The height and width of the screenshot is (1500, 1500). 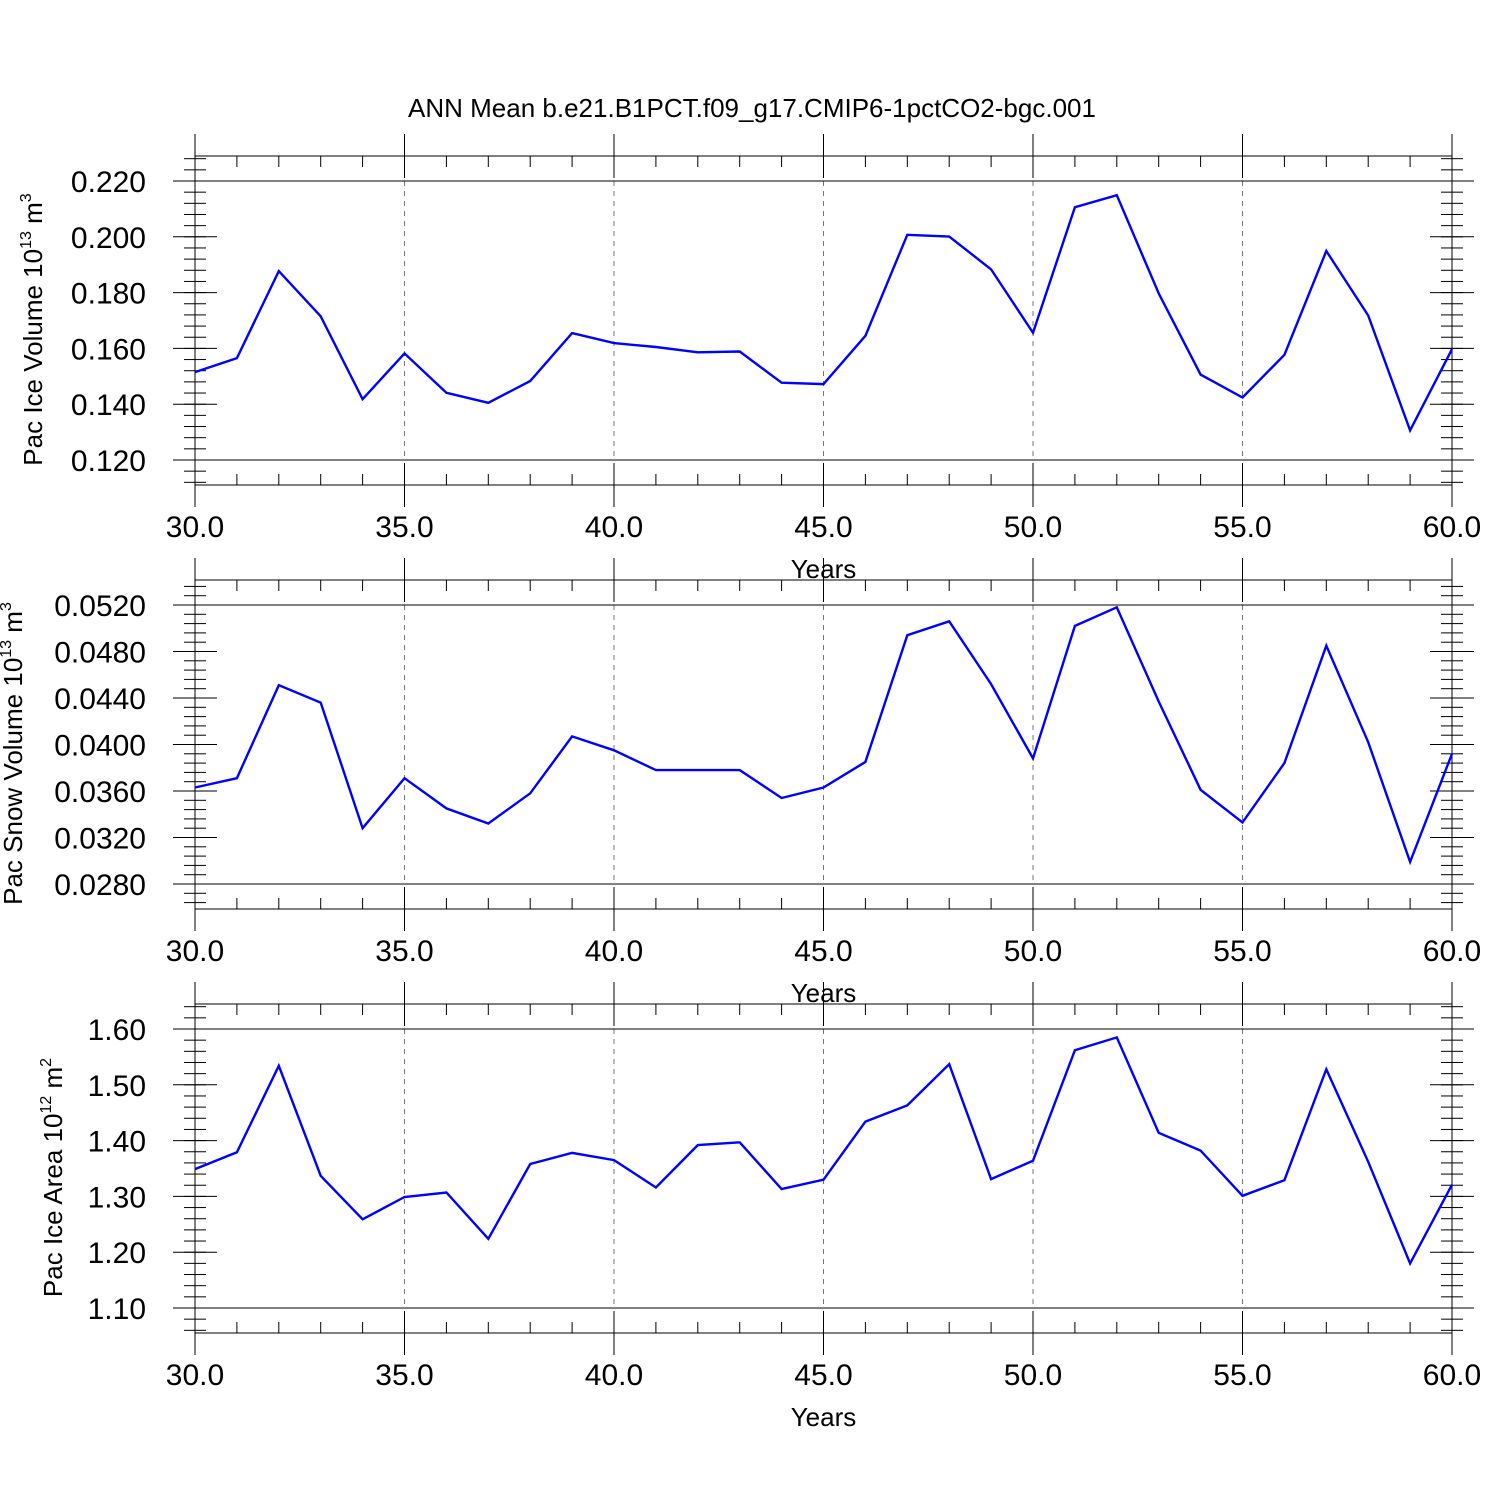 I want to click on y-tick-label: 1.20, so click(x=117, y=1253).